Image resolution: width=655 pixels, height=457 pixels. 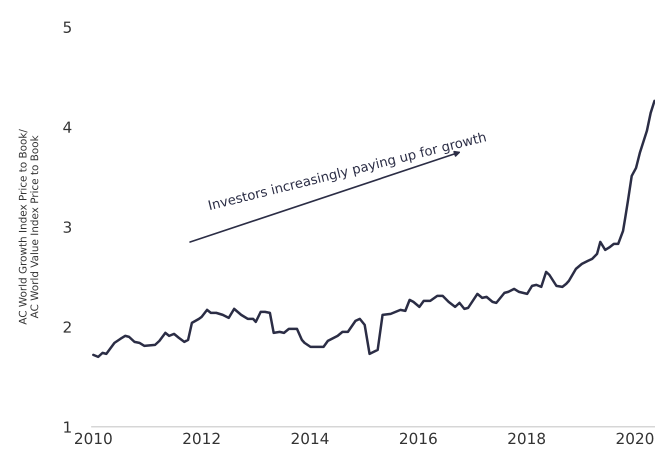 What do you see at coordinates (527, 438) in the screenshot?
I see `x-tick-label: 2018` at bounding box center [527, 438].